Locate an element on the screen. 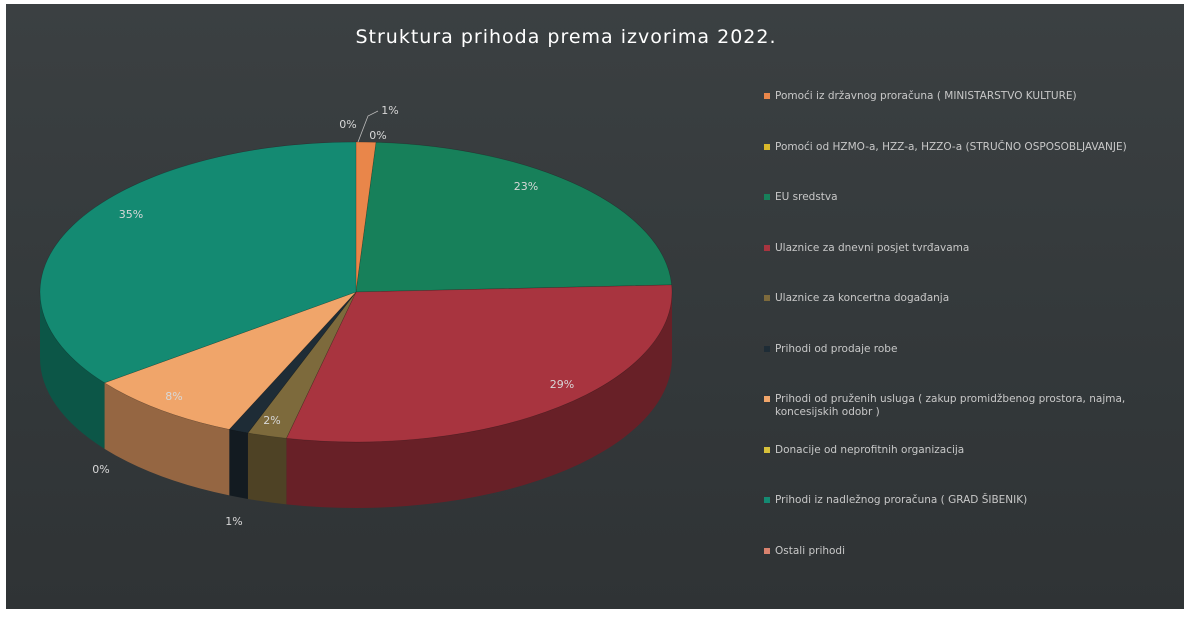 The image size is (1190, 617). legend-label: Ulaznice za koncertna događanja is located at coordinates (862, 298).